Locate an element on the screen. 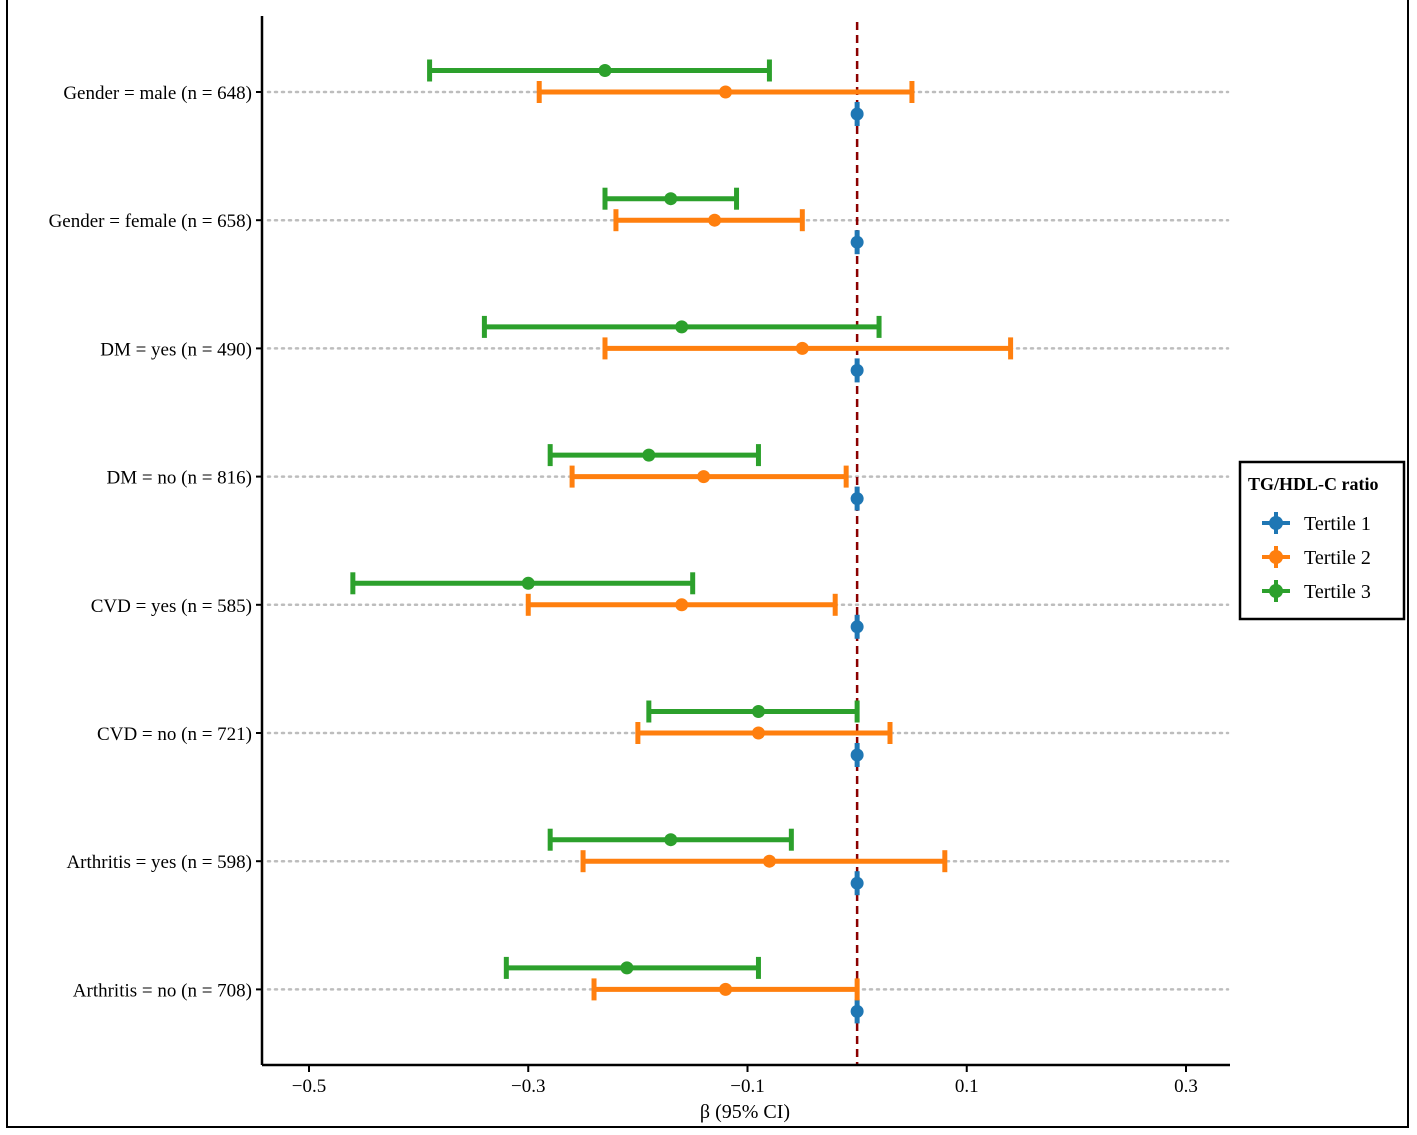  y-tick-label: DM = no (n = 816) is located at coordinates (179, 478).